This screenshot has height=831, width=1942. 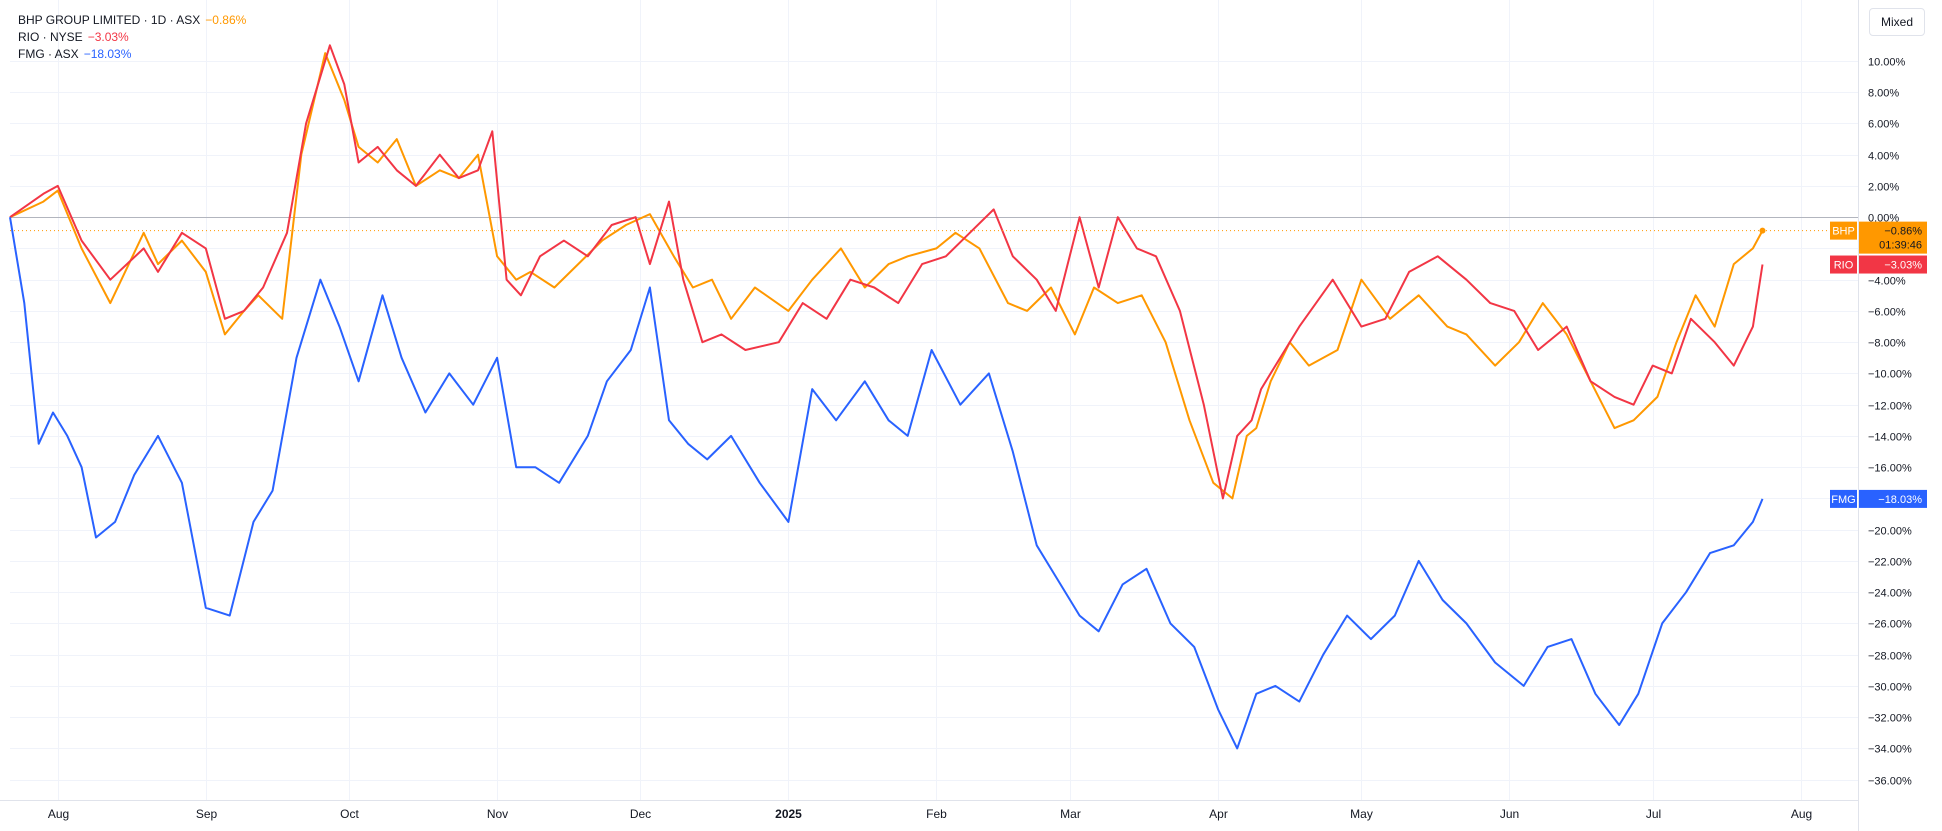 What do you see at coordinates (1890, 469) in the screenshot?
I see `y-tick-label: −16.00%` at bounding box center [1890, 469].